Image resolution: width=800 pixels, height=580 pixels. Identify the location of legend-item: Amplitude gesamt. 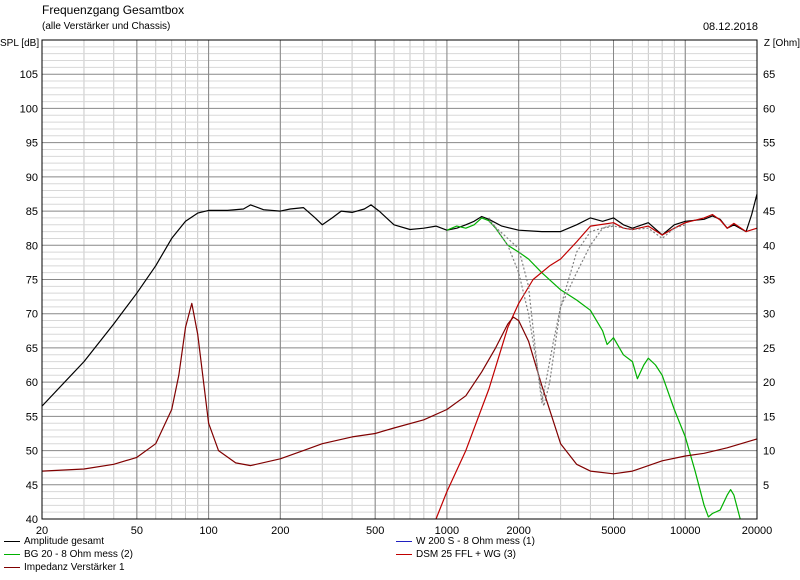
(54, 541).